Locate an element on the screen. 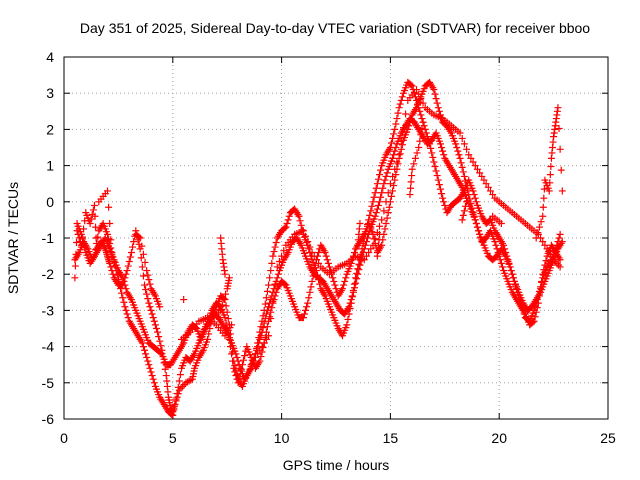  x-tick-label: 0 is located at coordinates (64, 438).